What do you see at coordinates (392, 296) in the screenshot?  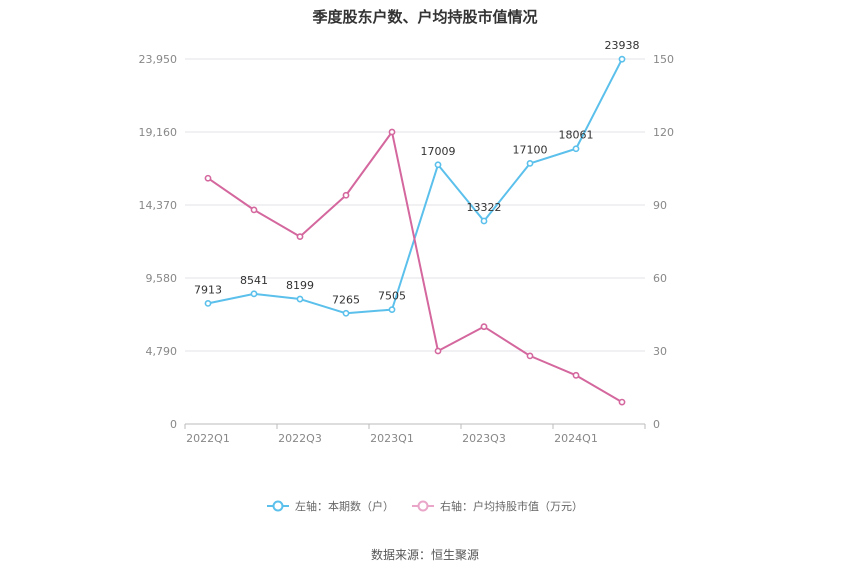 I see `data-label: 7505` at bounding box center [392, 296].